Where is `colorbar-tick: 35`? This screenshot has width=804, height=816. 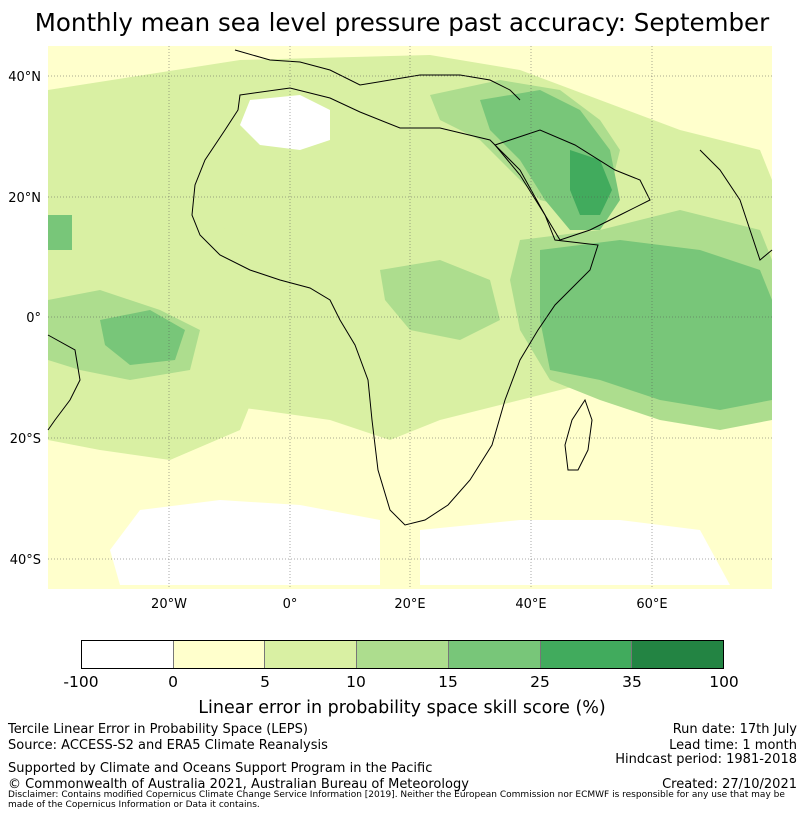 colorbar-tick: 35 is located at coordinates (632, 682).